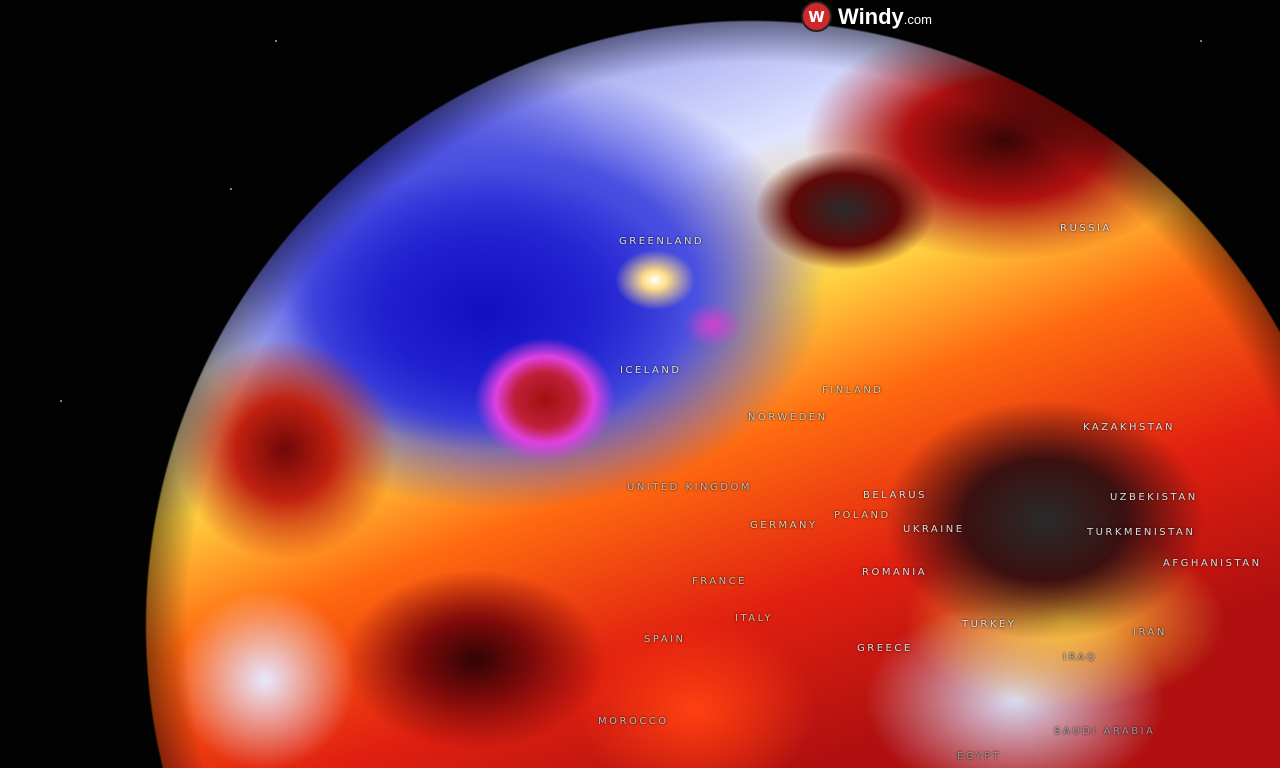 This screenshot has height=768, width=1280. Describe the element at coordinates (1086, 228) in the screenshot. I see `label-russia: RUSSIA` at that location.